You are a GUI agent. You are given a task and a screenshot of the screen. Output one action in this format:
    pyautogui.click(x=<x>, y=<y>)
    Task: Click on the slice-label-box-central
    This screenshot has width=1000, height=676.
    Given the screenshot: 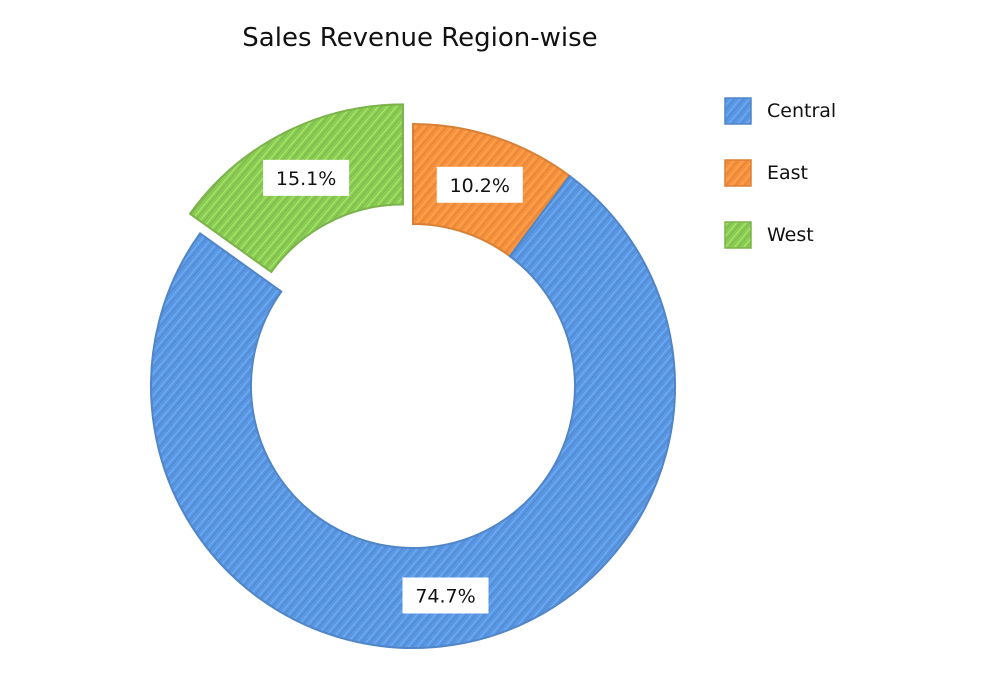 What is the action you would take?
    pyautogui.click(x=445, y=595)
    